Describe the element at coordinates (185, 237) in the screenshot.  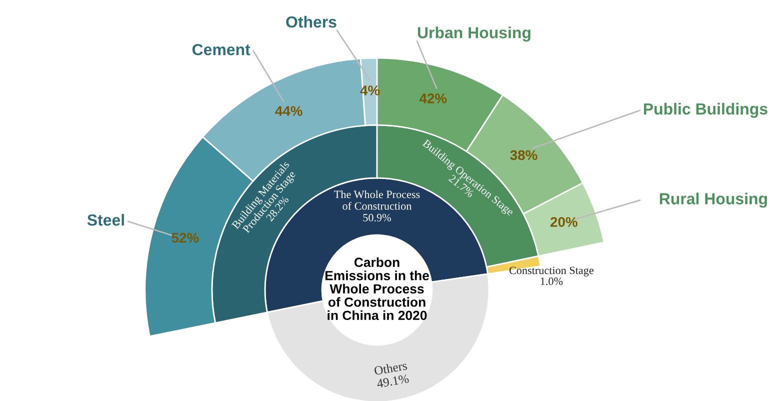
I see `data-label: 52%` at that location.